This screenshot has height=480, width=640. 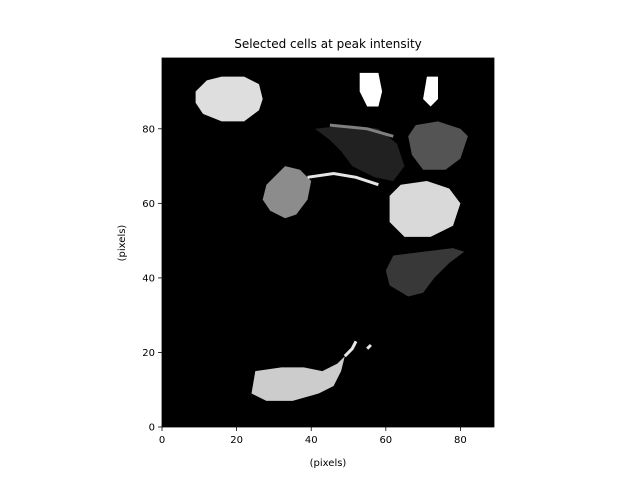 What do you see at coordinates (350, 240) in the screenshot?
I see `heatmap-streaks` at bounding box center [350, 240].